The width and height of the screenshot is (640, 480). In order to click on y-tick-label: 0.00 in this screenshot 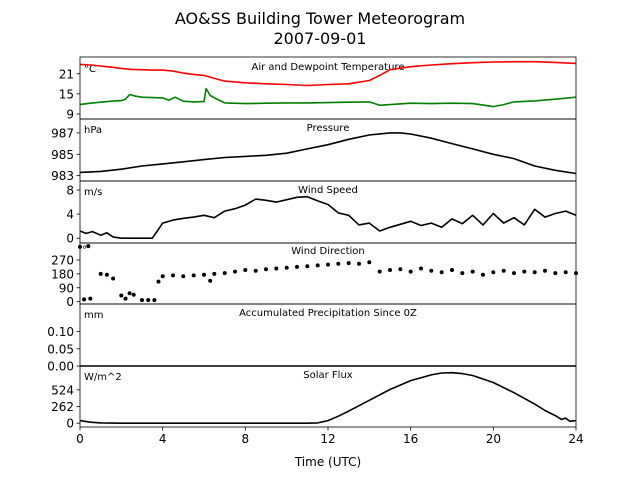, I will do `click(60, 367)`.